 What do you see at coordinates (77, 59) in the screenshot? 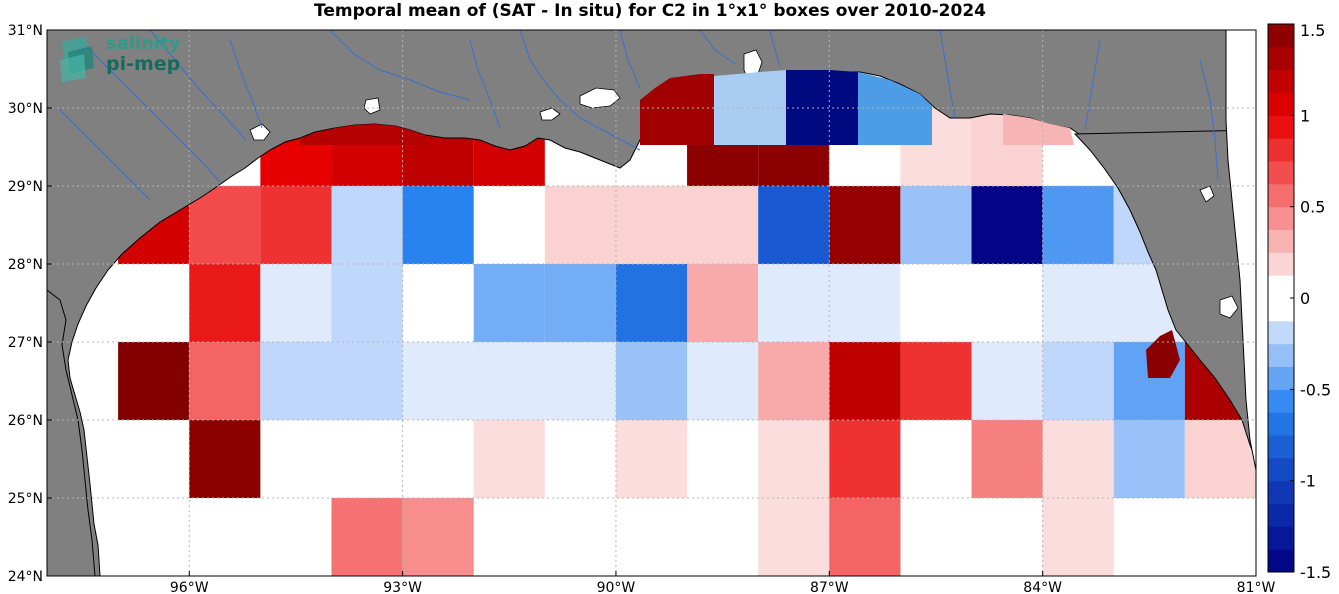
I see `logo-icon` at bounding box center [77, 59].